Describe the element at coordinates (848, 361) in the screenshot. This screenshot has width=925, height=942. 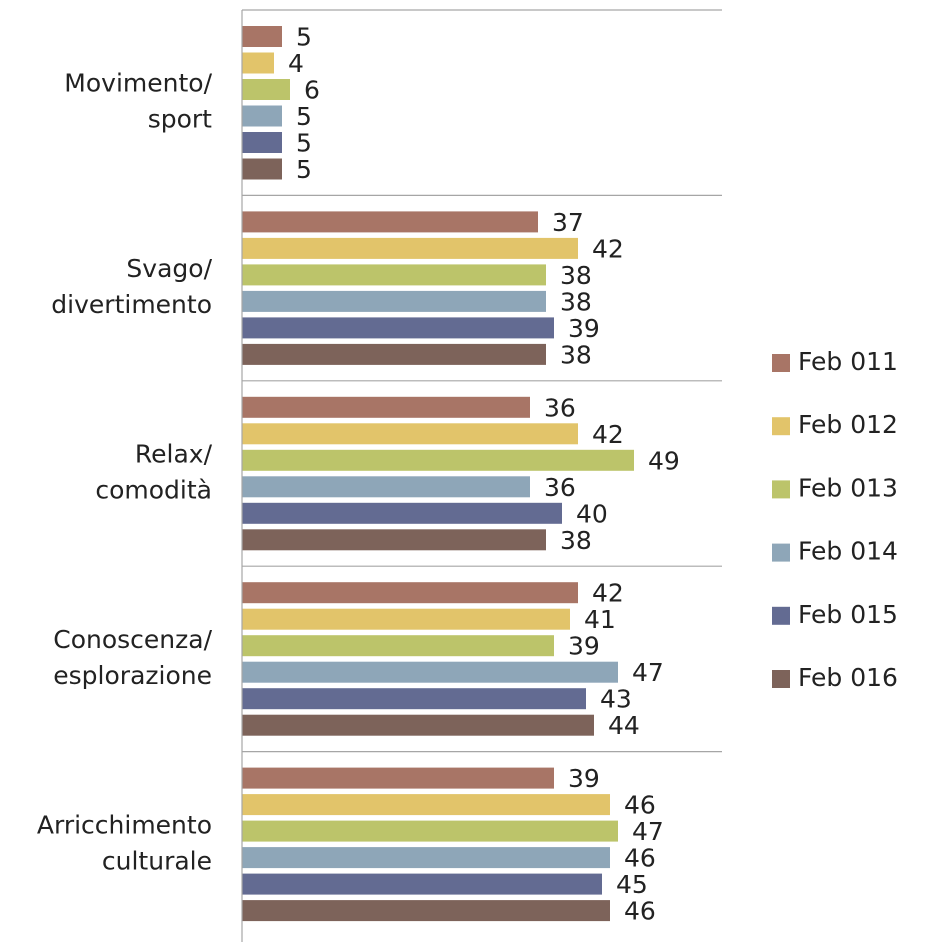
I see `legend-label: Feb 011` at that location.